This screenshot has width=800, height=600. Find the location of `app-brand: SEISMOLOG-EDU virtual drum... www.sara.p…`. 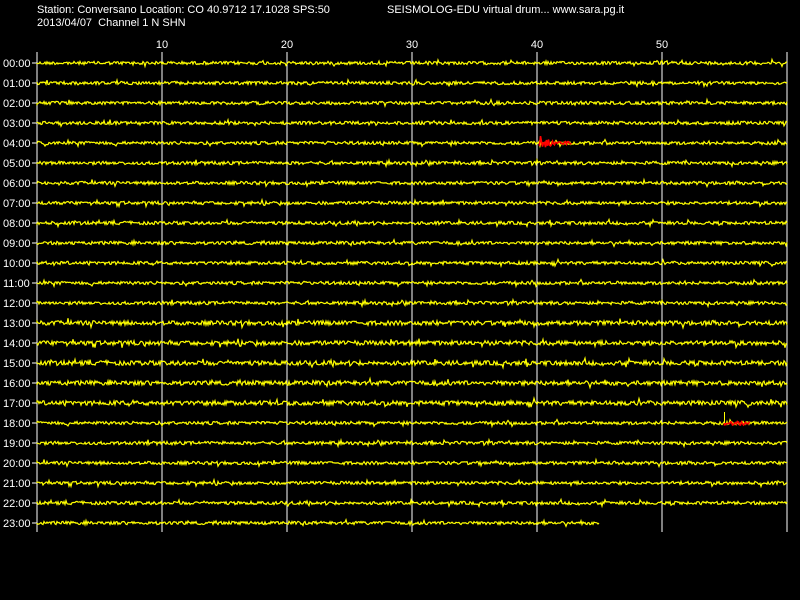

app-brand: SEISMOLOG-EDU virtual drum... www.sara.p… is located at coordinates (506, 10).